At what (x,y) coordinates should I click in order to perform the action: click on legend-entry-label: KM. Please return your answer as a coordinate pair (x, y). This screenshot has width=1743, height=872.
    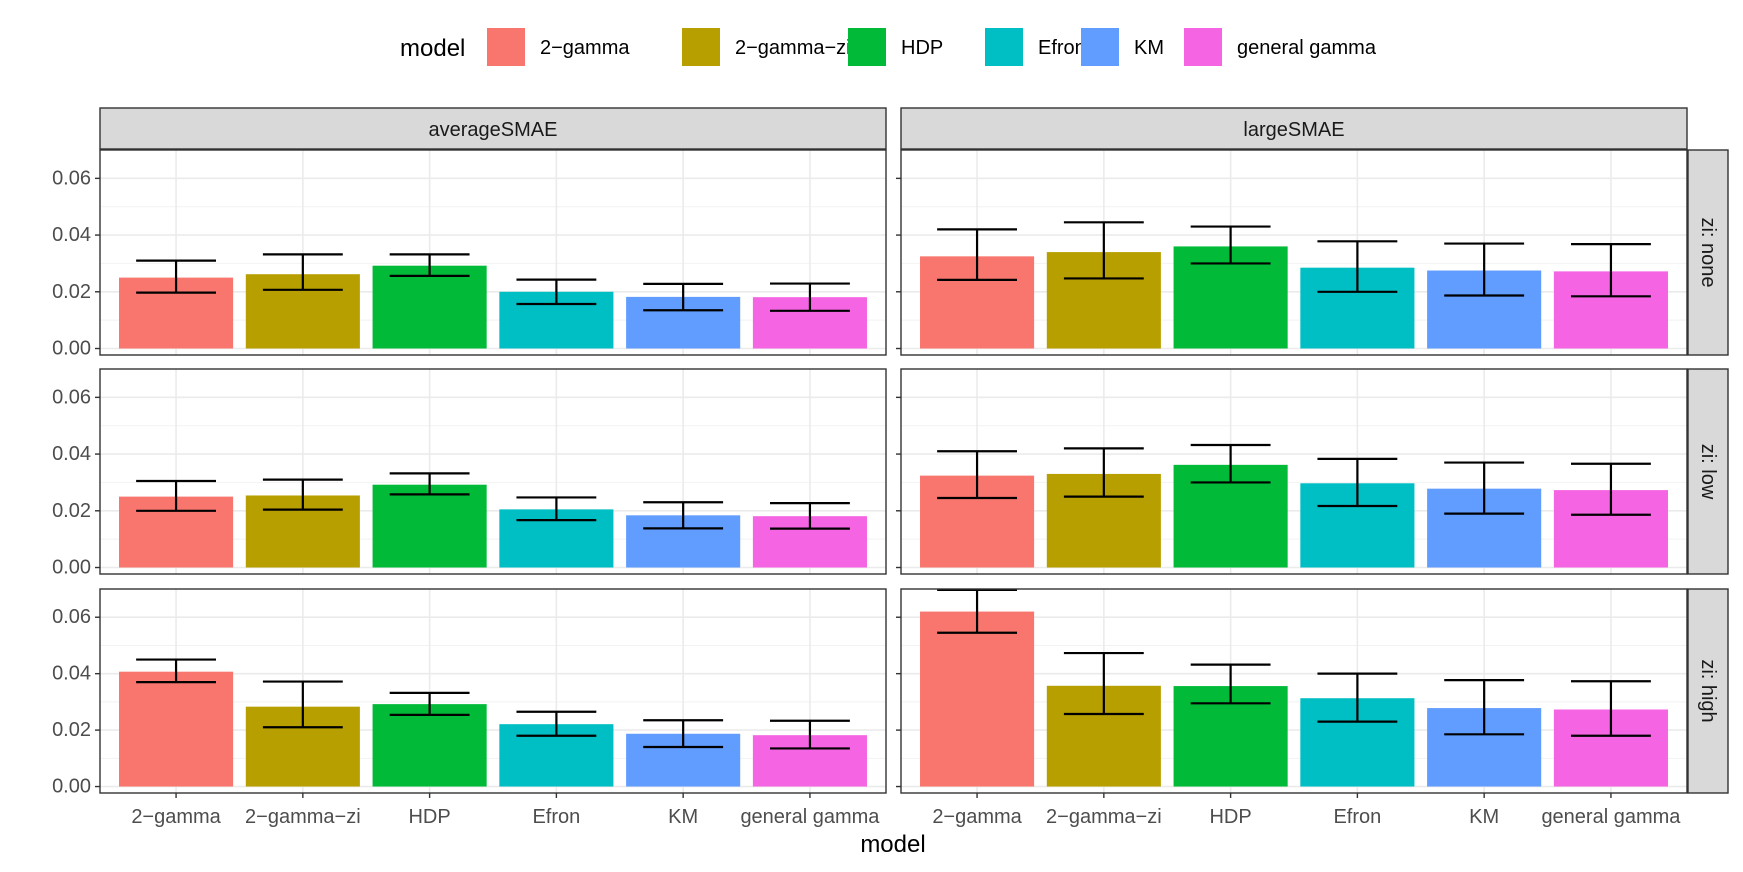
    Looking at the image, I should click on (1149, 48).